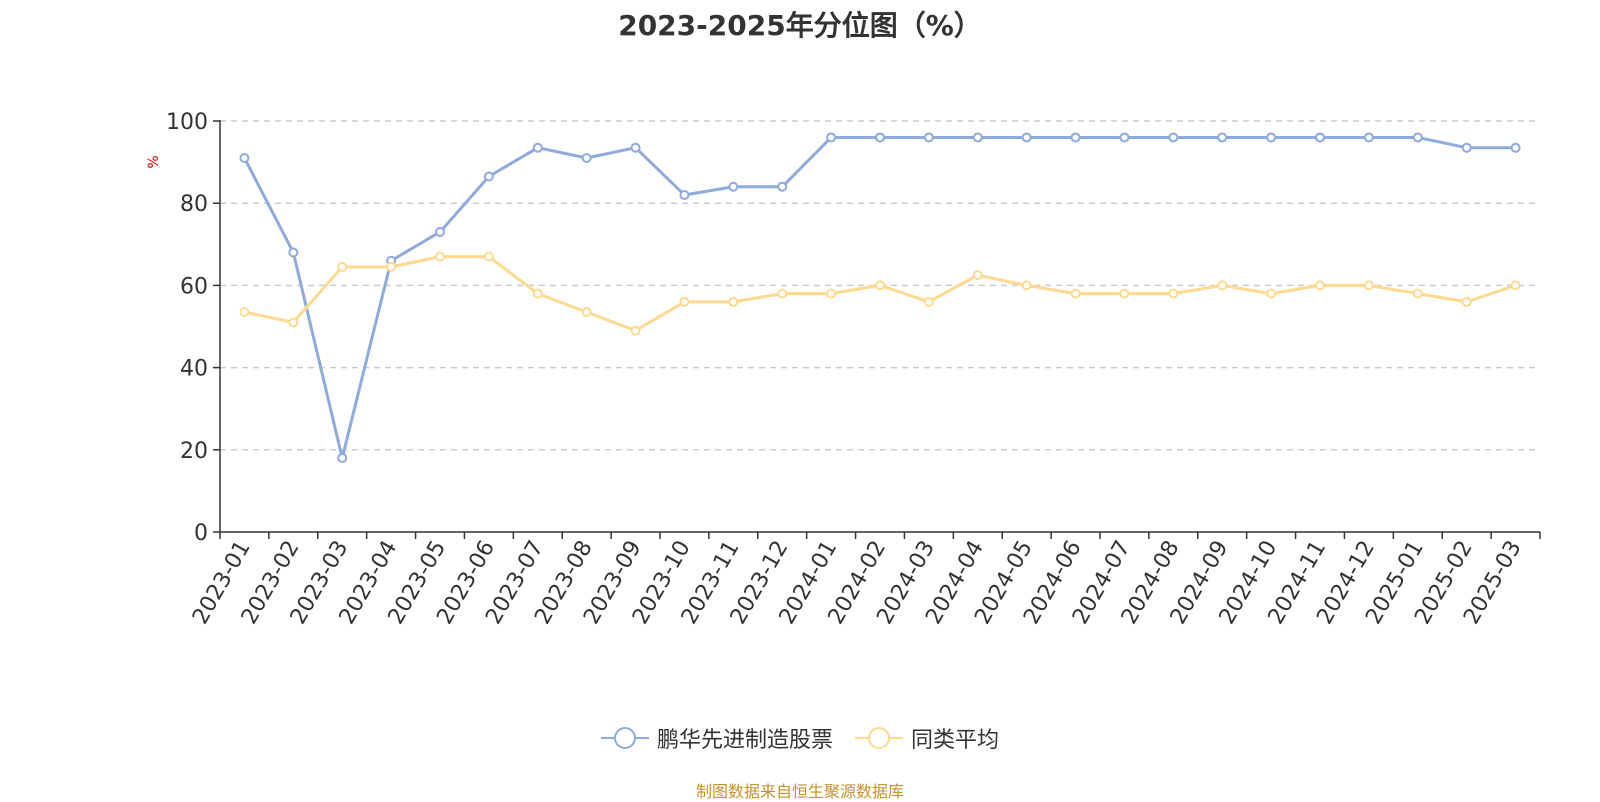 This screenshot has height=802, width=1600. Describe the element at coordinates (154, 161) in the screenshot. I see `y-axis-label: %` at that location.